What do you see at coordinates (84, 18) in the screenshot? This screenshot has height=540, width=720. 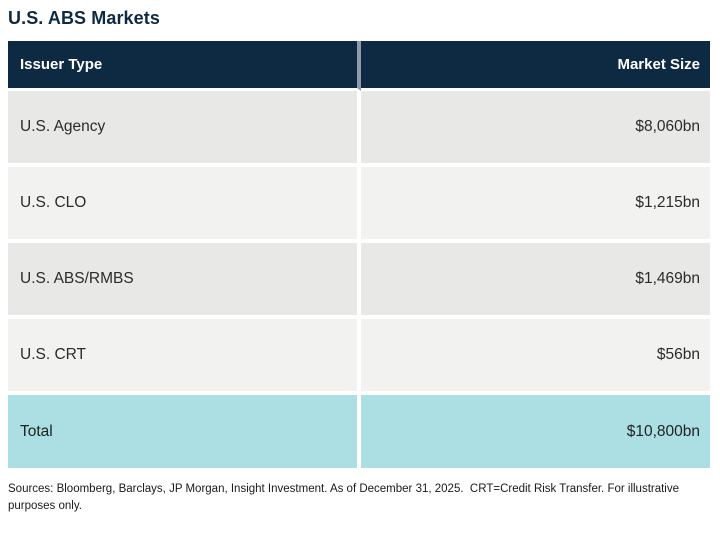 I see `page-title: U.S. ABS Markets` at bounding box center [84, 18].